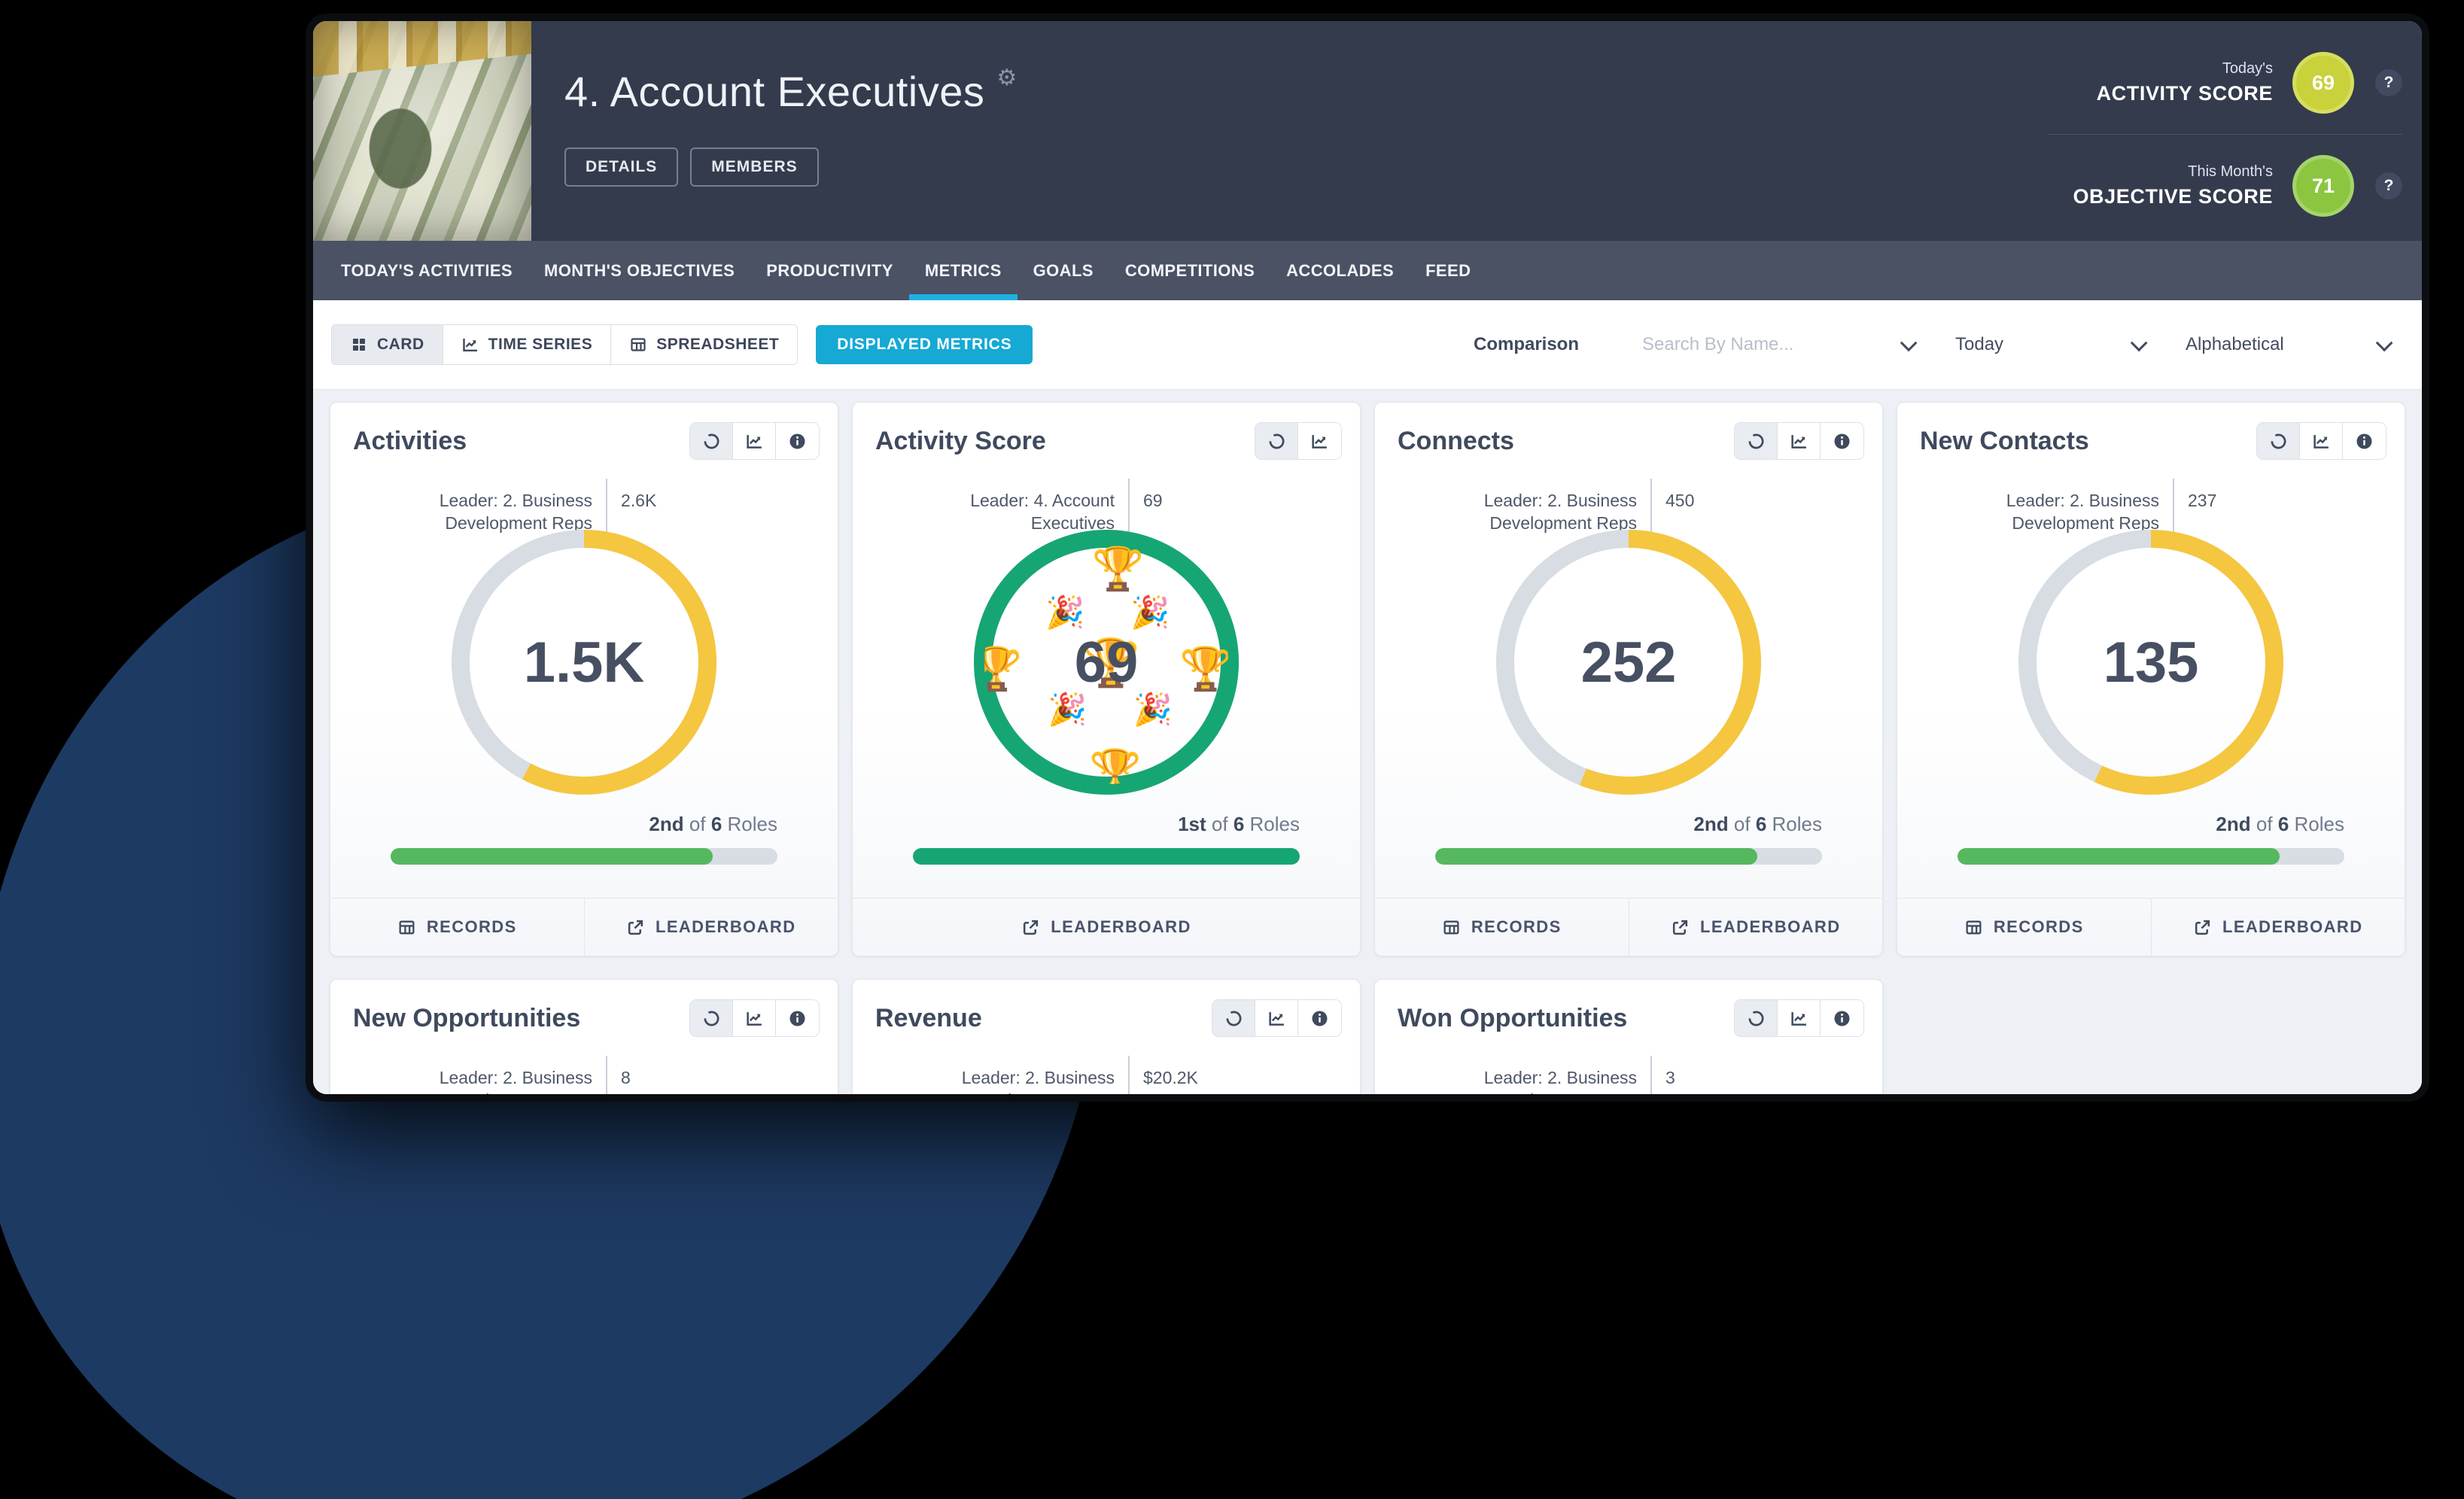  I want to click on objective-score-help-icon: ?, so click(2388, 186).